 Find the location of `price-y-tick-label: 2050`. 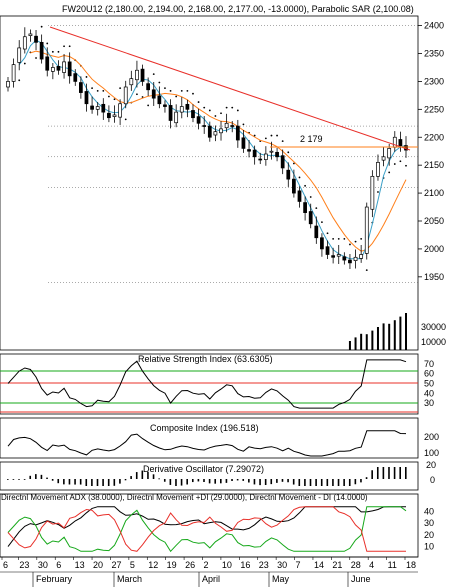

price-y-tick-label: 2050 is located at coordinates (434, 221).